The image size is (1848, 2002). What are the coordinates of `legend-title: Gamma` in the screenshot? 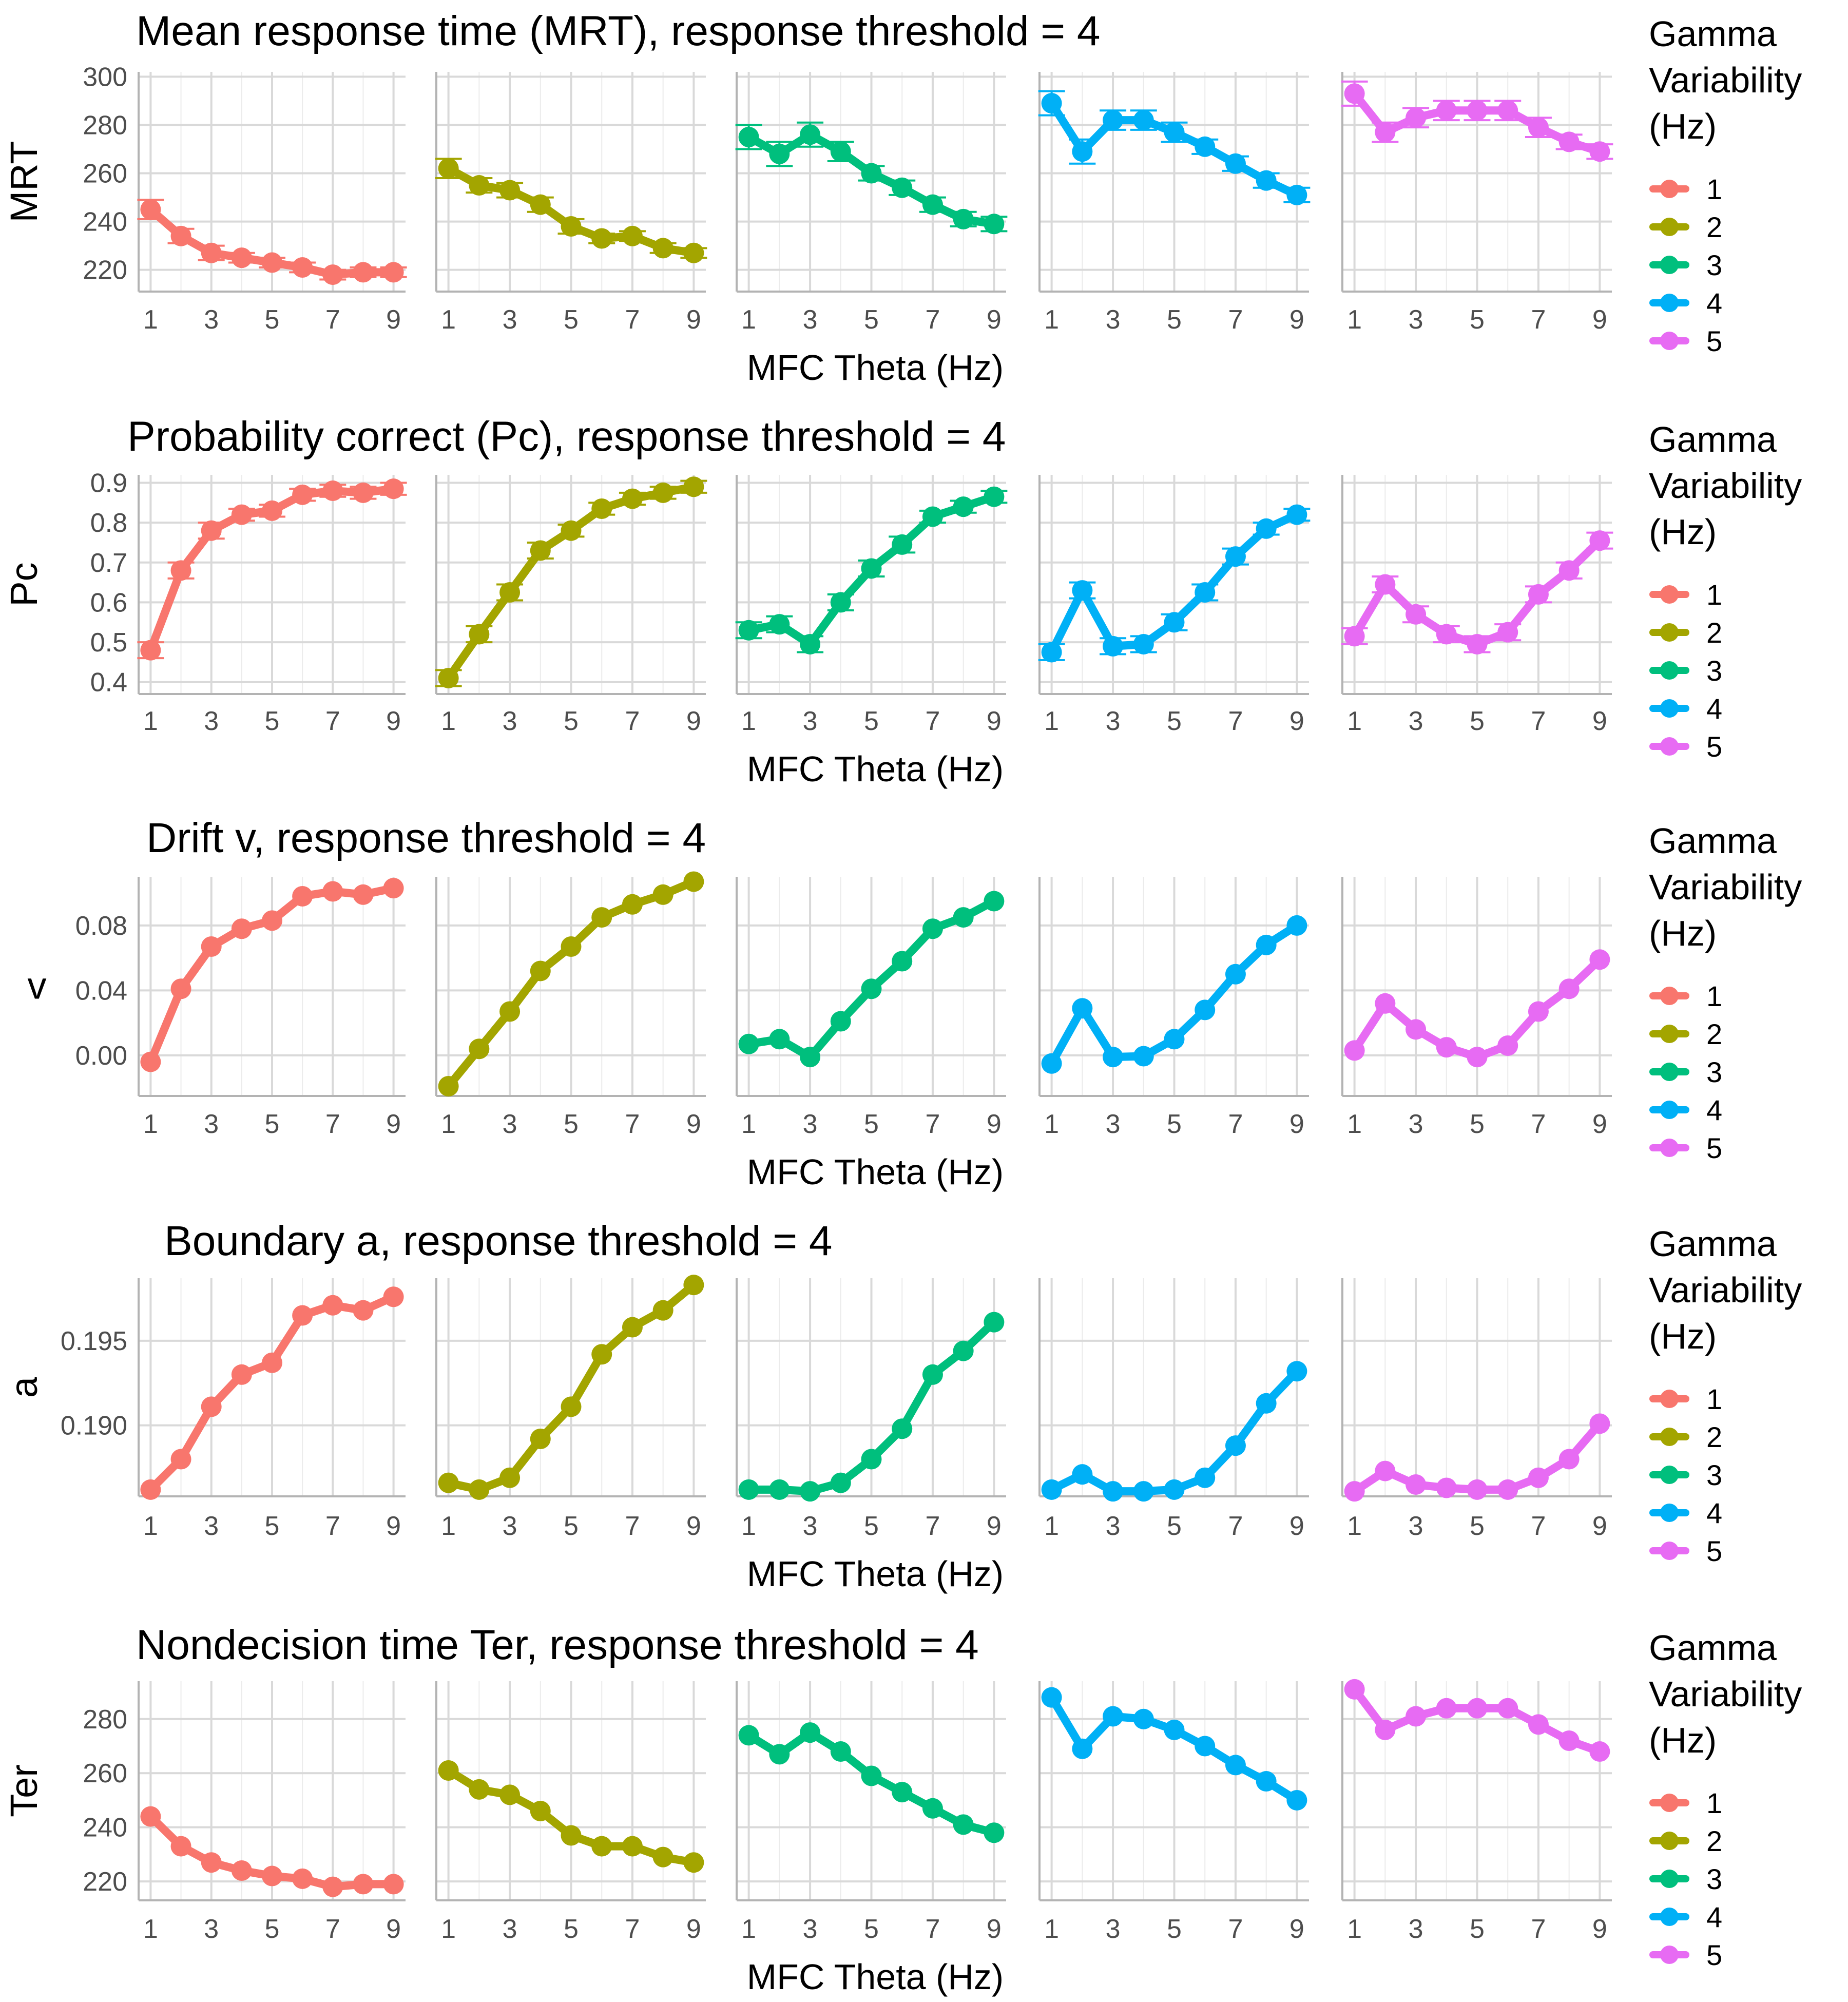 It's located at (1713, 1648).